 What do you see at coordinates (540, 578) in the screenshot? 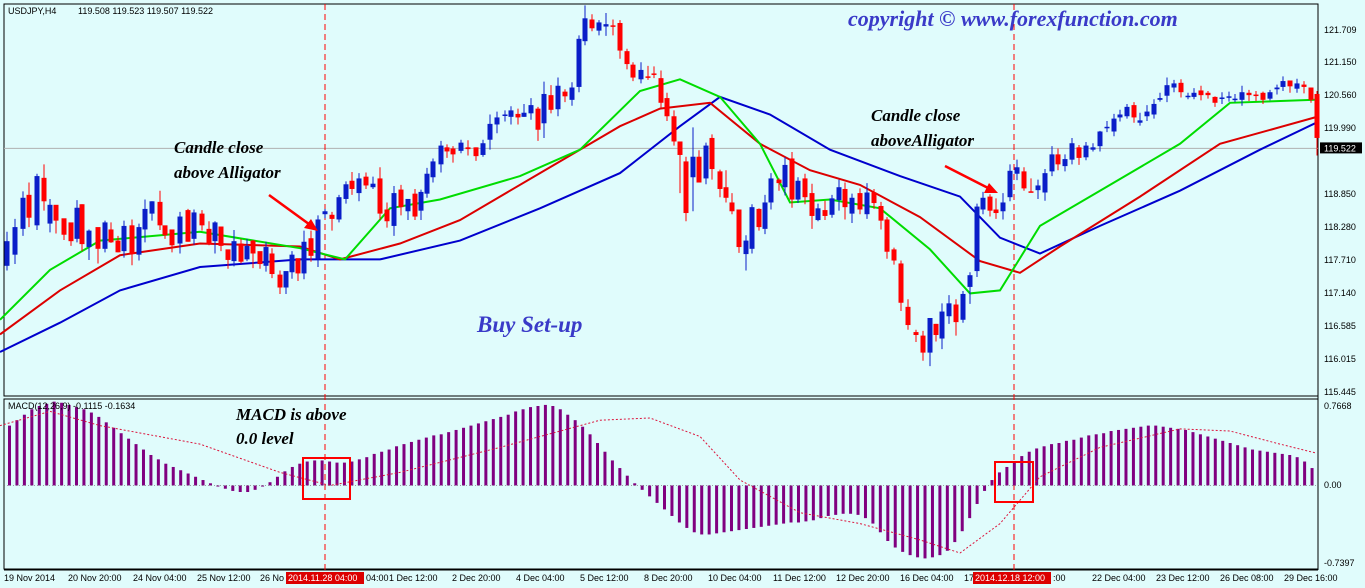
I see `time-label: 4 Dec 04:00` at bounding box center [540, 578].